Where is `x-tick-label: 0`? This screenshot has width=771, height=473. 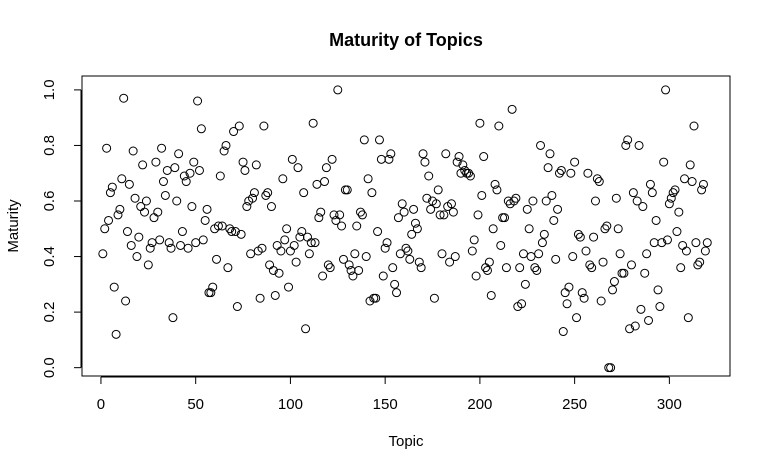 x-tick-label: 0 is located at coordinates (101, 404).